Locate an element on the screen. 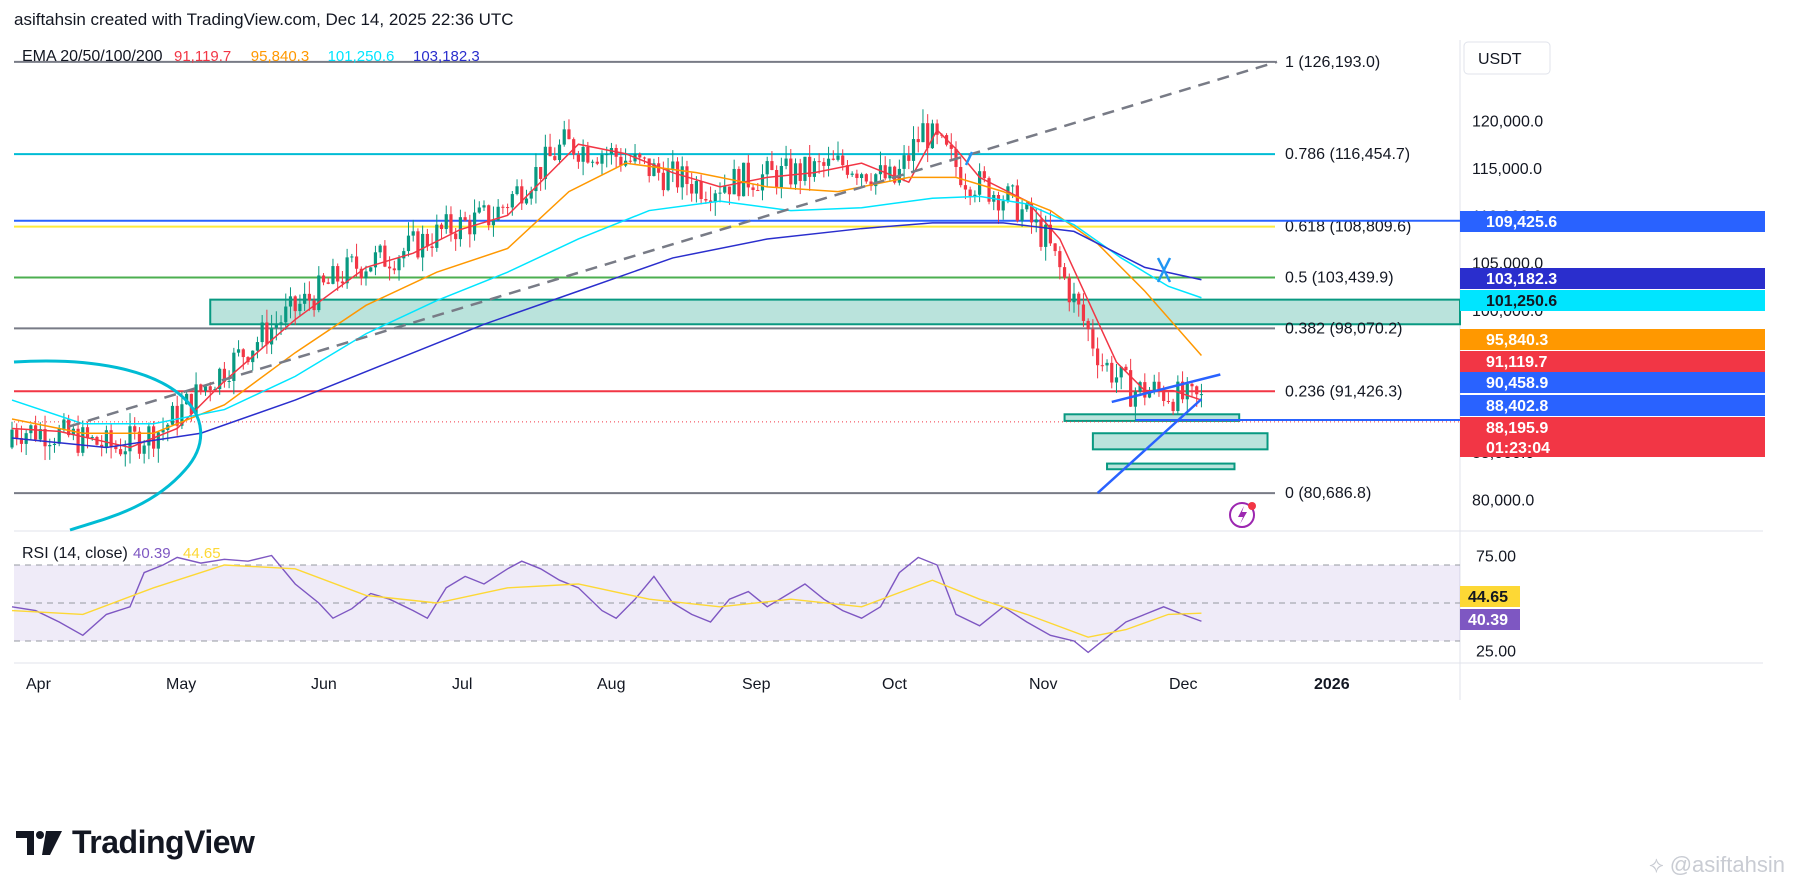 Image resolution: width=1793 pixels, height=891 pixels. trendline-upper-channel is located at coordinates (1166, 388).